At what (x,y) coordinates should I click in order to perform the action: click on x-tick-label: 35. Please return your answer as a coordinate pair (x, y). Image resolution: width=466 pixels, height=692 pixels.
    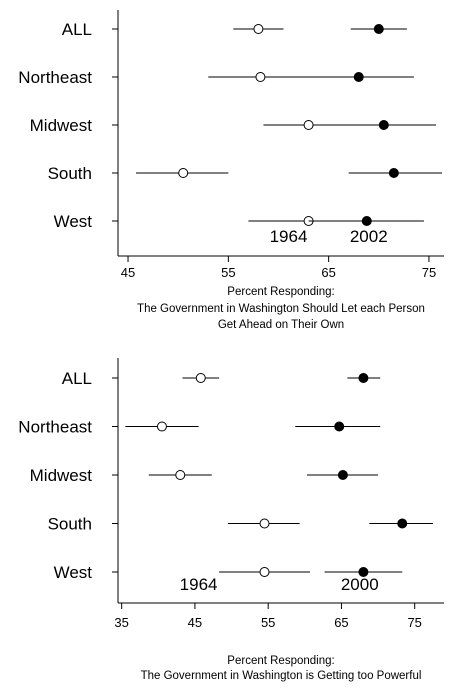
    Looking at the image, I should click on (121, 622).